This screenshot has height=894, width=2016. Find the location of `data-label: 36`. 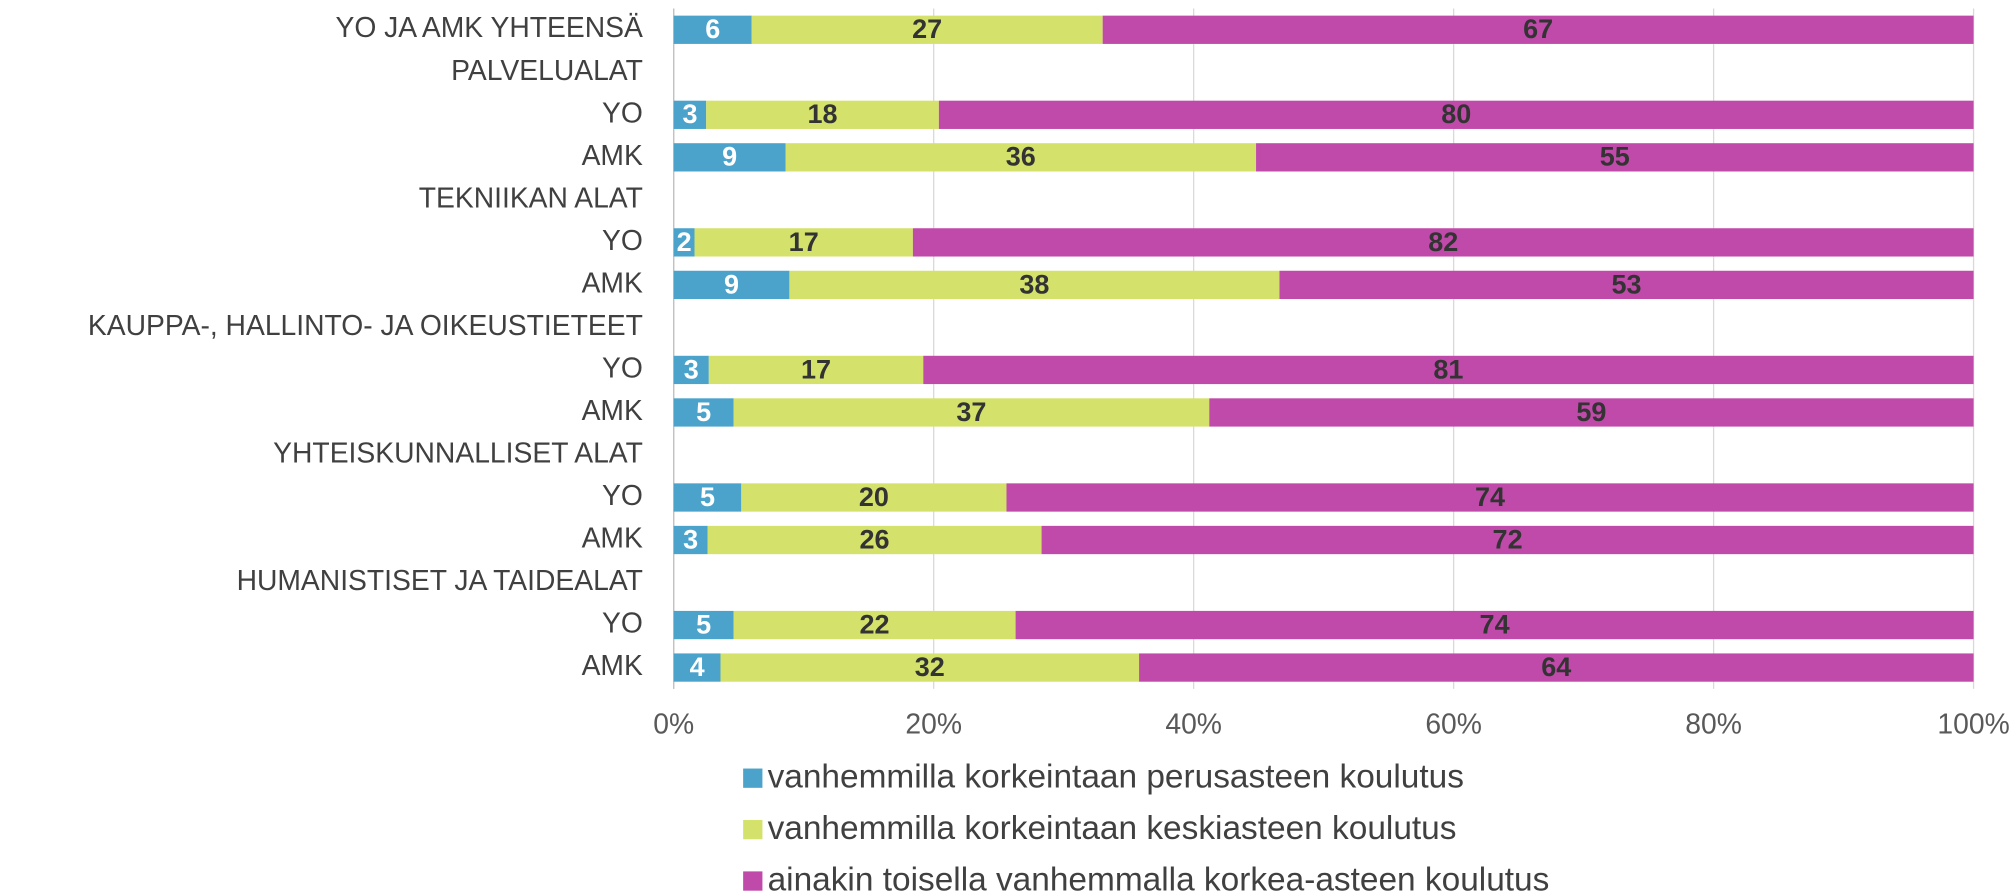

data-label: 36 is located at coordinates (1021, 157).